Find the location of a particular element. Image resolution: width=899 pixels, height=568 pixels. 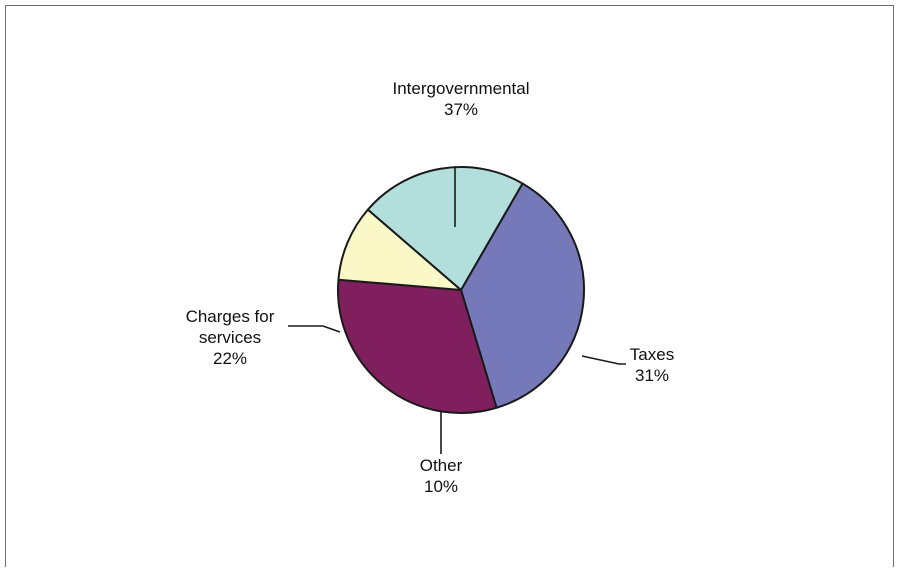

pie-slice-other is located at coordinates (399, 249).